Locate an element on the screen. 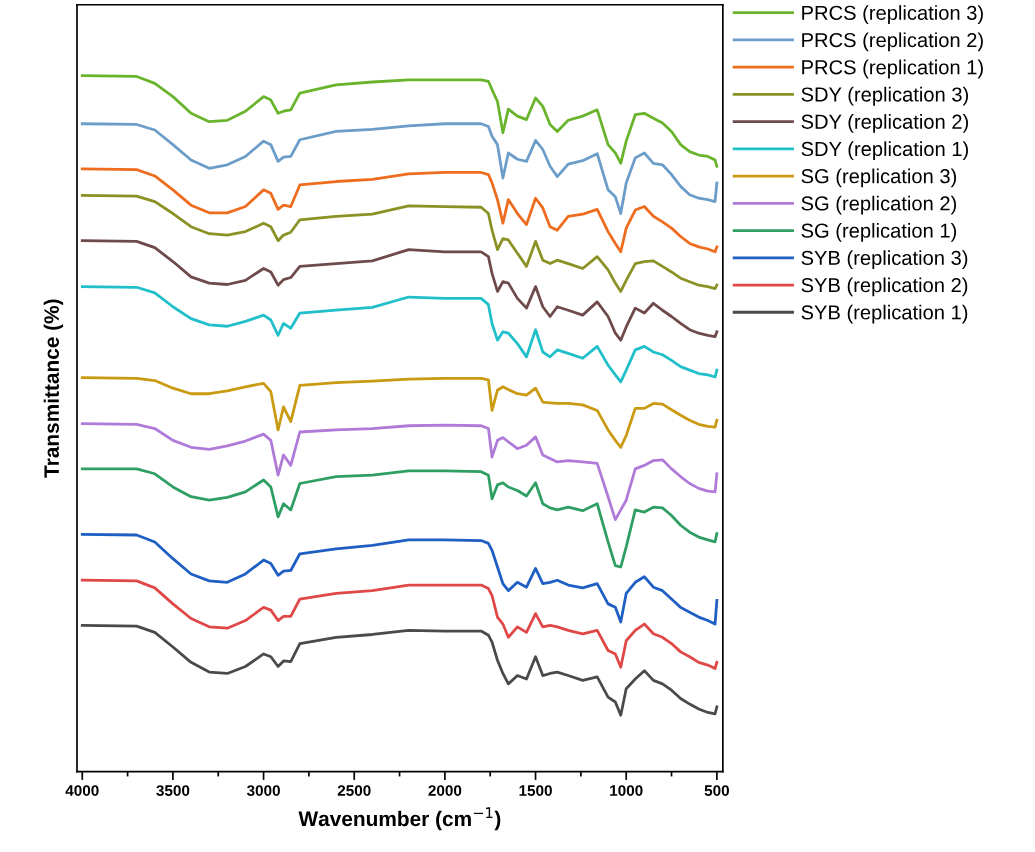  legend-label: PRCS (replication 1) is located at coordinates (892, 69).